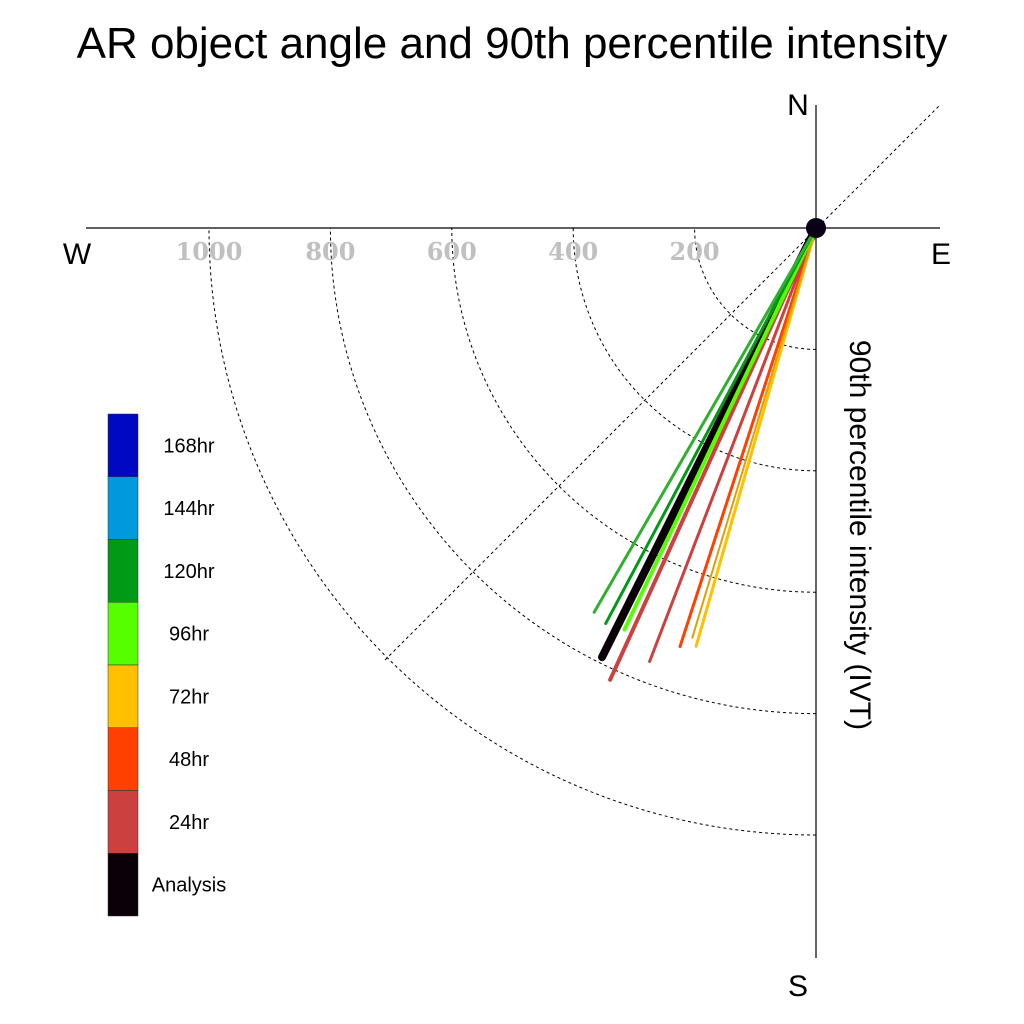 Image resolution: width=1024 pixels, height=1024 pixels. I want to click on tick-labels: 1000 800 600 400 200, so click(448, 251).